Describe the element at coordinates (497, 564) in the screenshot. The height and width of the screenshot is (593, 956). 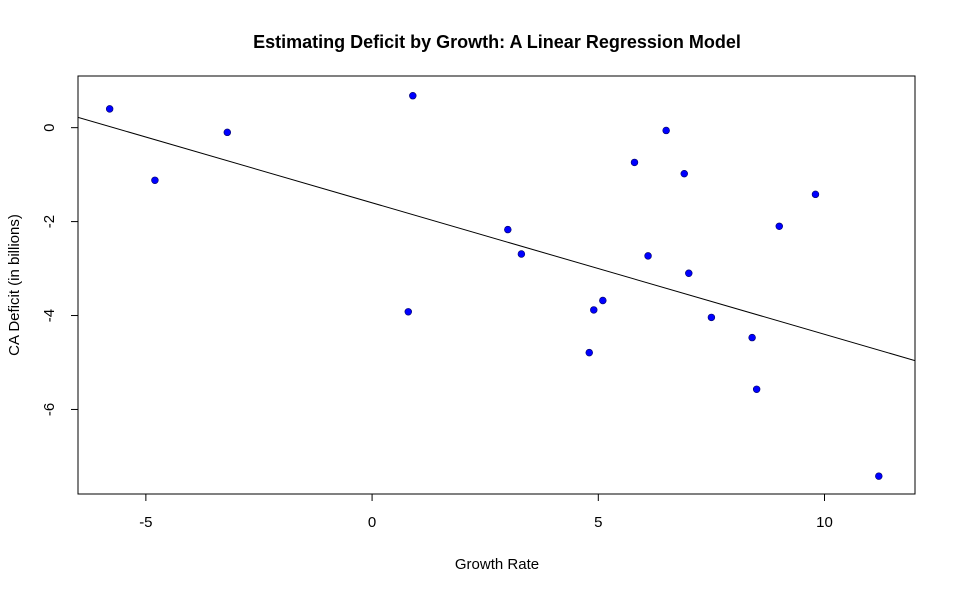
I see `x-axis-label: Growth Rate` at that location.